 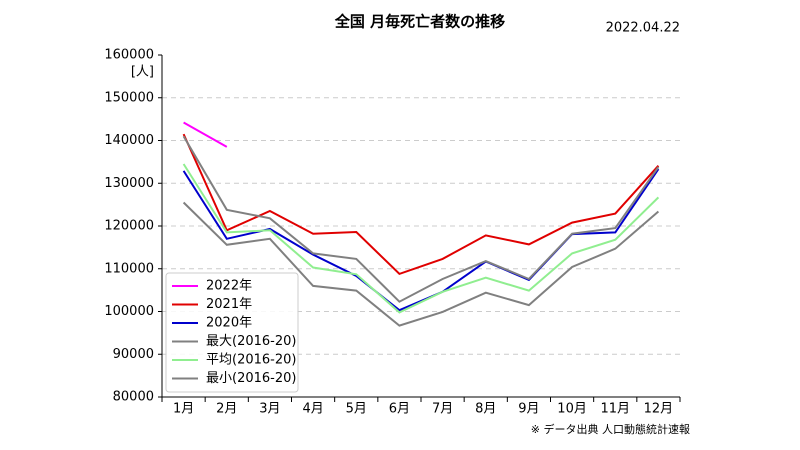 I want to click on x-tick-label: 5月, so click(x=356, y=409).